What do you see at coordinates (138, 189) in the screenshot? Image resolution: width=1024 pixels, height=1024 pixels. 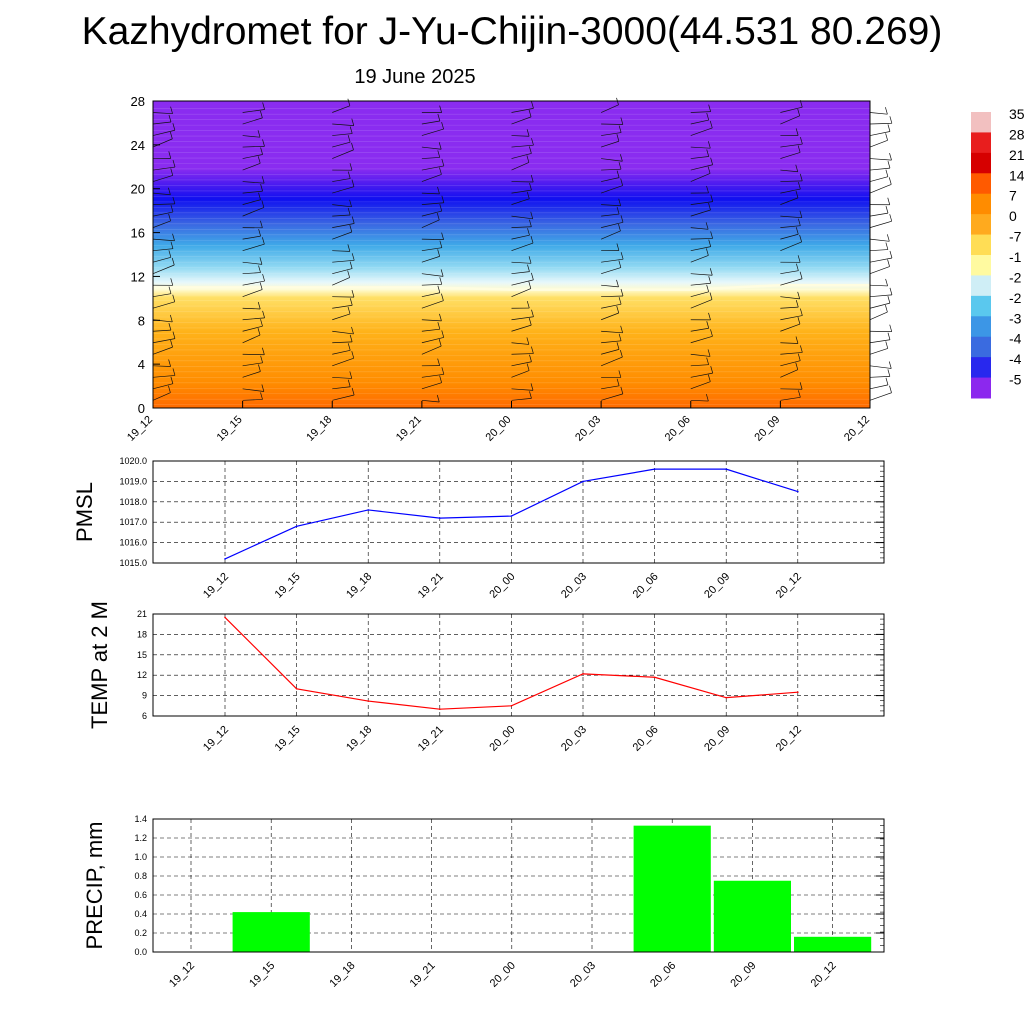 I see `y-tick-label: 20` at bounding box center [138, 189].